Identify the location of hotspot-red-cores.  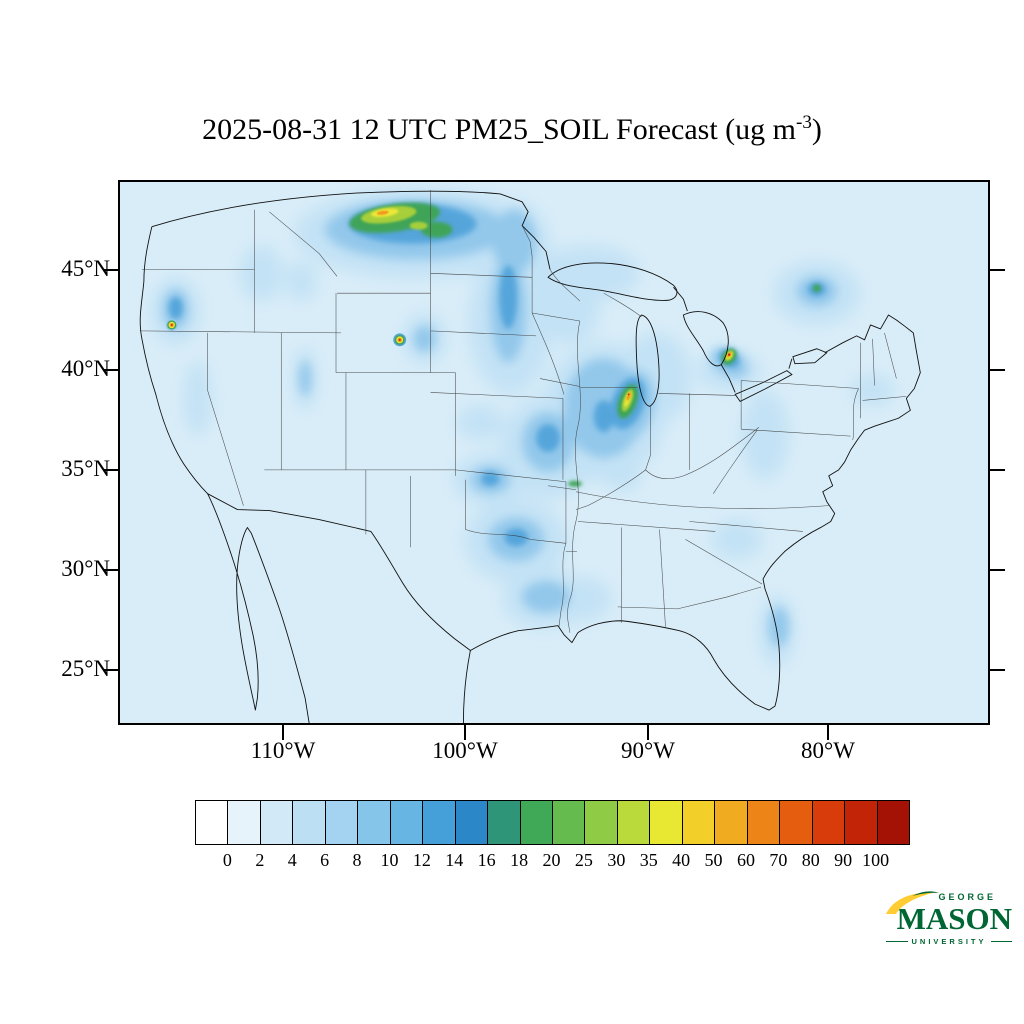
(679, 374).